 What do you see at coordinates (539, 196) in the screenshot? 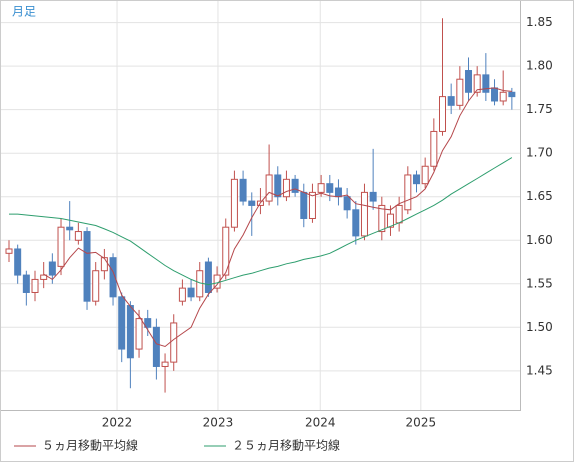
I see `y-tick-label: 1.65` at bounding box center [539, 196].